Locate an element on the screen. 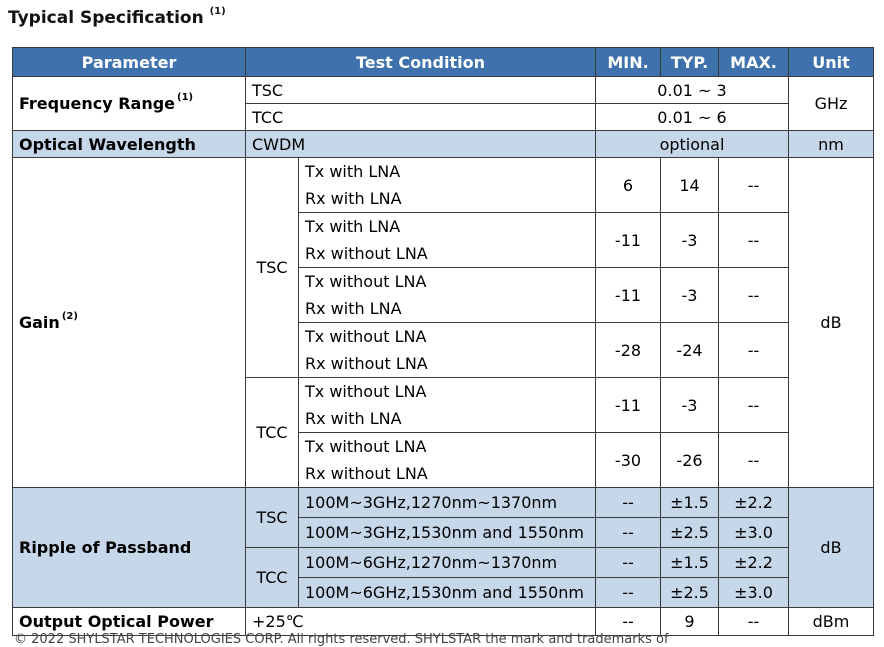  frequency-range-tcc-value: 0.01 ~ 6 is located at coordinates (692, 117).